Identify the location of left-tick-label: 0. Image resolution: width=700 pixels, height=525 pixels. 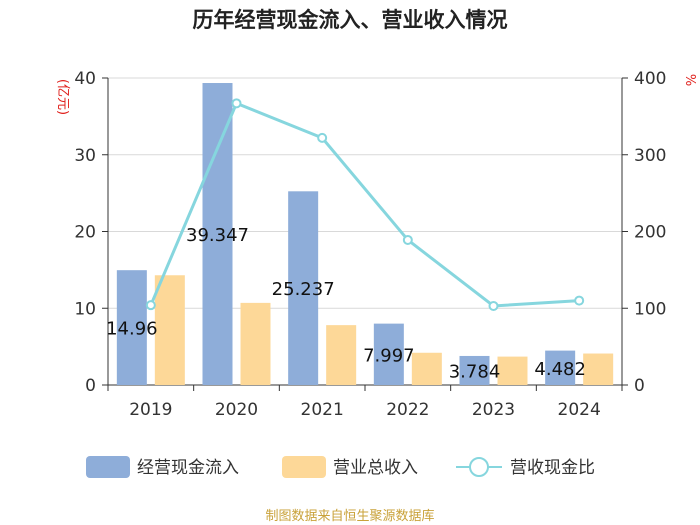
(90, 386).